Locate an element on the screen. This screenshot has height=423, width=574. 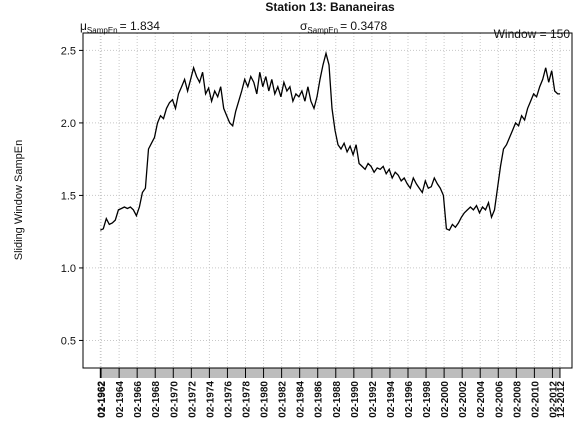
x-tick-label: 02-2006 is located at coordinates (499, 399).